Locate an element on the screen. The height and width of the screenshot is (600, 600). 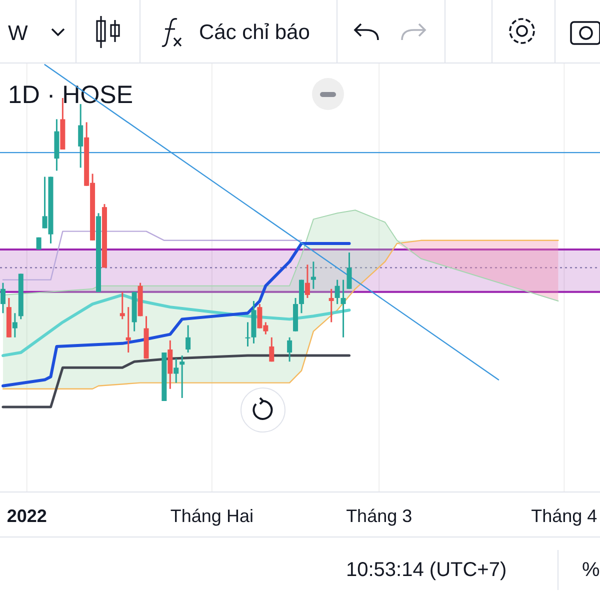
text: W is located at coordinates (18, 33).